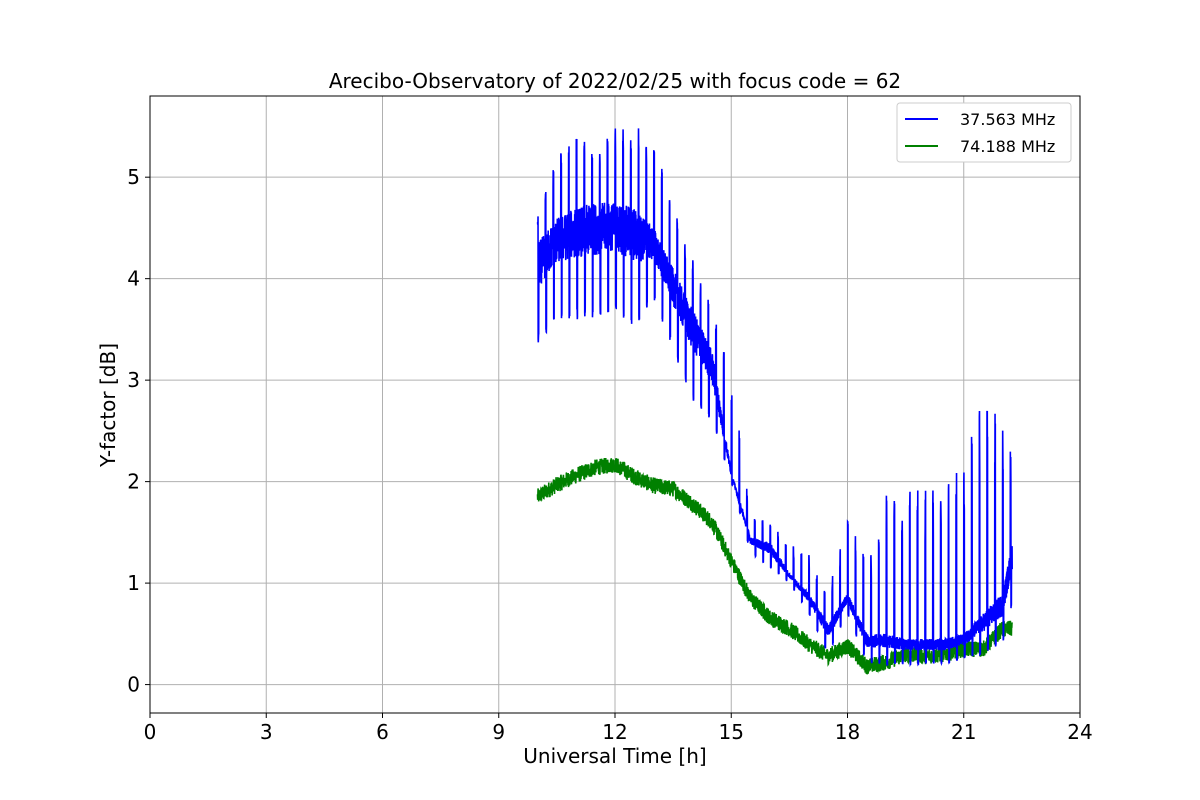  Describe the element at coordinates (963, 732) in the screenshot. I see `x-tick-label: 21` at that location.